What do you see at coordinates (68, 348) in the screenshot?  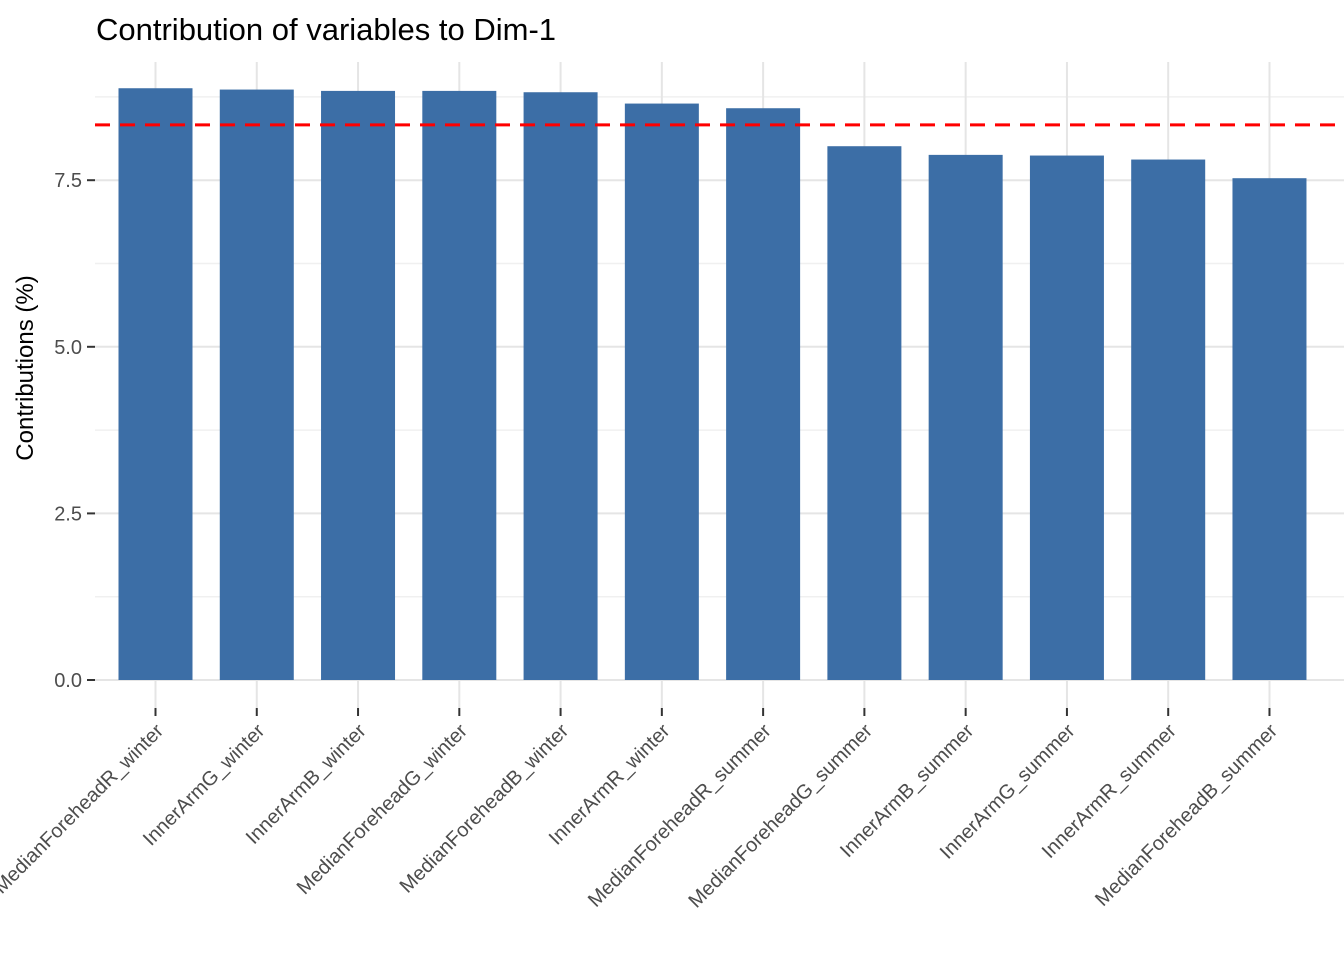 I see `y-tick-label: 5.0` at bounding box center [68, 348].